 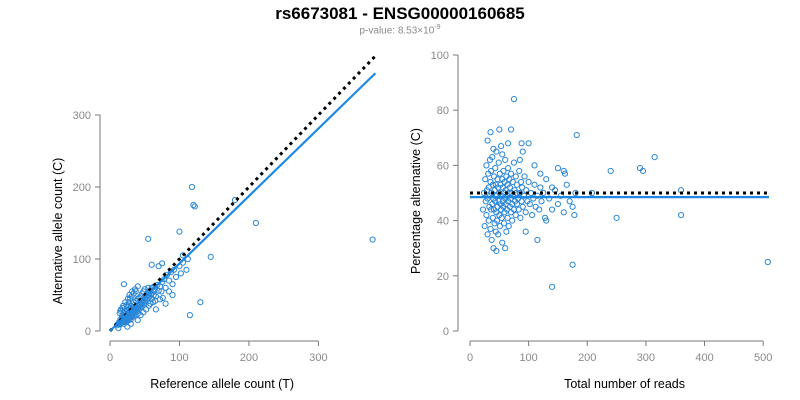 I want to click on x-tick-label: 400, so click(x=704, y=358).